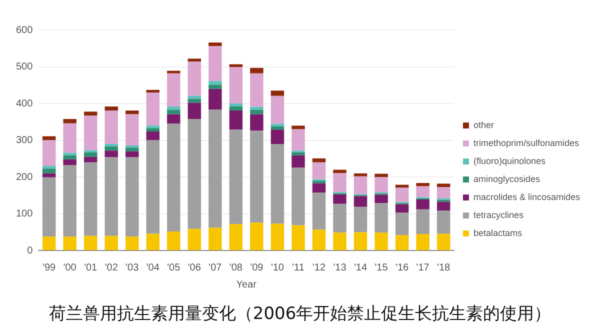  Describe the element at coordinates (215, 268) in the screenshot. I see `x-tick-label: '07` at that location.